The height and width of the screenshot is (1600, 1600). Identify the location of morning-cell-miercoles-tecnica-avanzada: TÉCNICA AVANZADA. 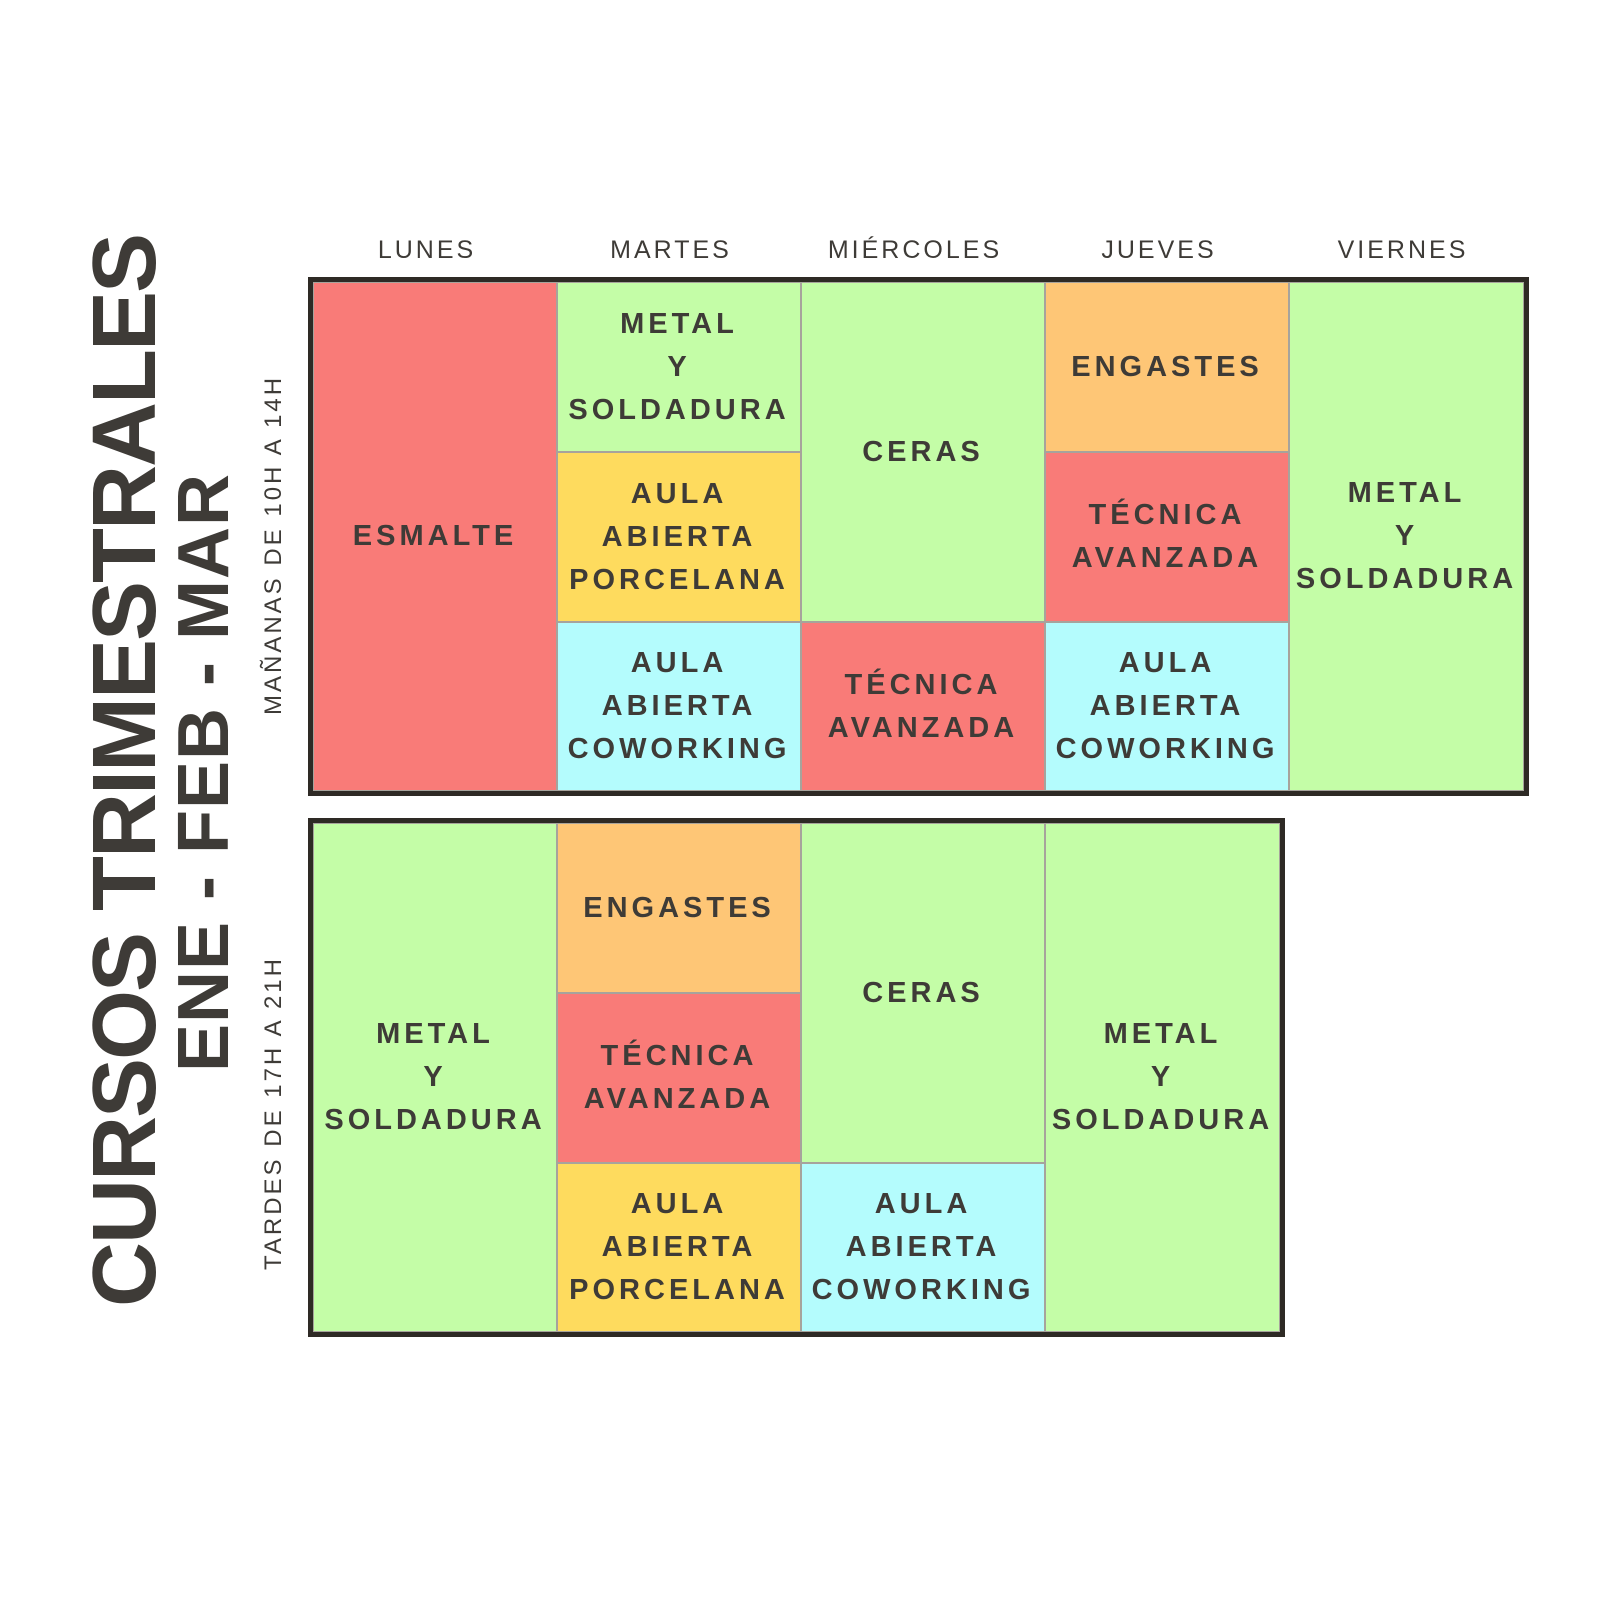
(923, 706).